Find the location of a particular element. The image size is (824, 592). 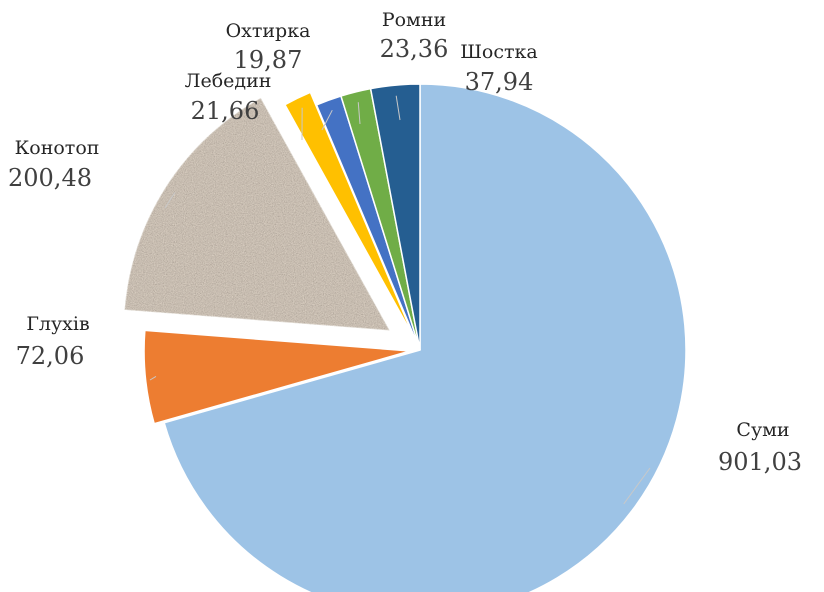

slice-value-label: 901,03 is located at coordinates (760, 462).